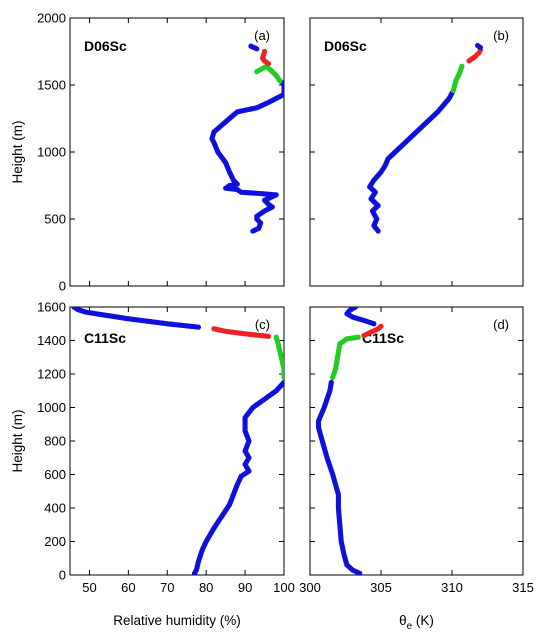 This screenshot has width=537, height=636. What do you see at coordinates (128, 587) in the screenshot?
I see `x-tick-label: 60` at bounding box center [128, 587].